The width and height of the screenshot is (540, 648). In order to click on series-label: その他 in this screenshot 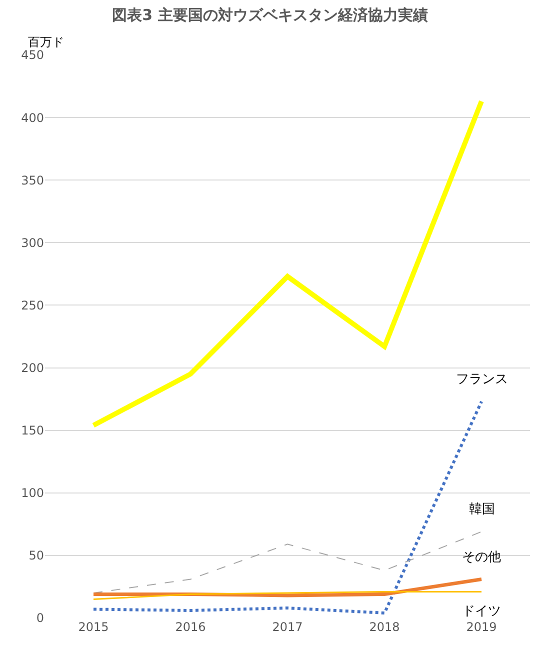, I will do `click(481, 557)`.